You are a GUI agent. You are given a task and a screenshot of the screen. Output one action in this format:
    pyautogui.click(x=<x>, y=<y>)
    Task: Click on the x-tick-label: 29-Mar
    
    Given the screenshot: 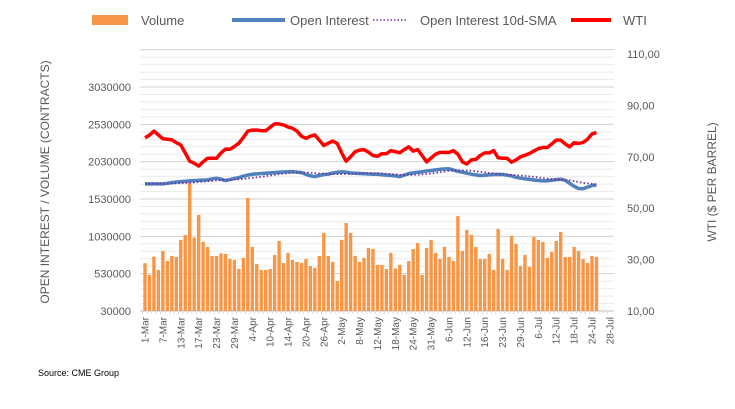 What is the action you would take?
    pyautogui.click(x=235, y=332)
    